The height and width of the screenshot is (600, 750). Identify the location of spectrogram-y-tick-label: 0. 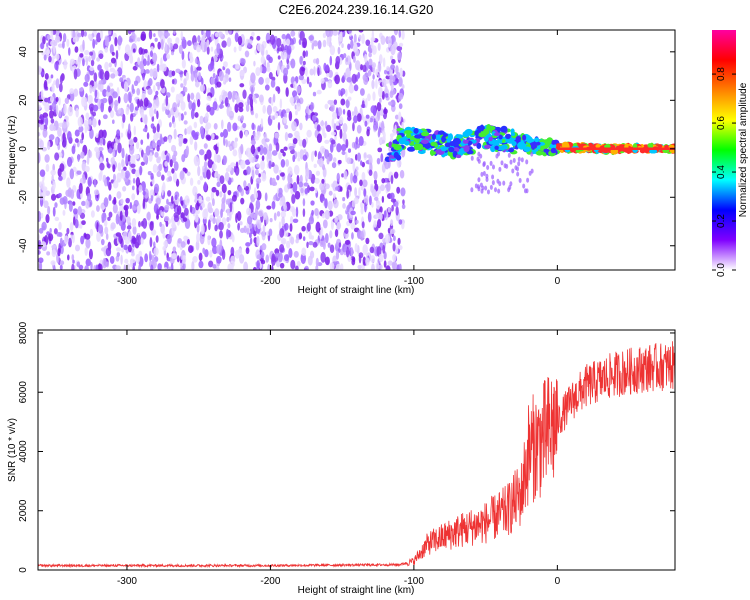
(23, 149).